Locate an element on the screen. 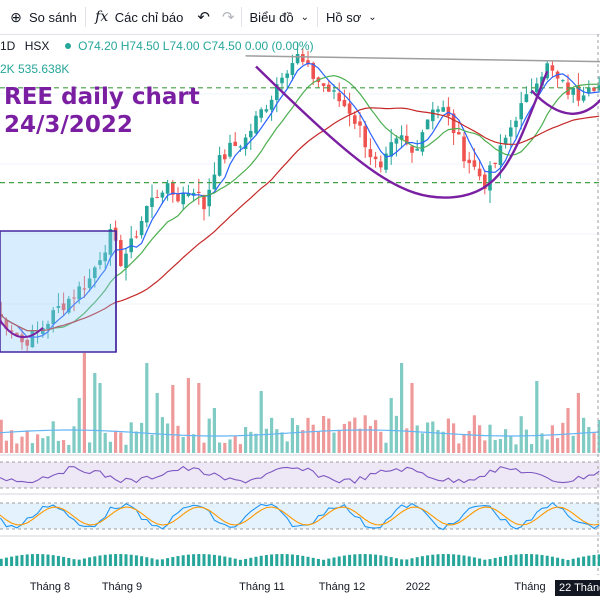  redo-icon: ↷ is located at coordinates (228, 17).